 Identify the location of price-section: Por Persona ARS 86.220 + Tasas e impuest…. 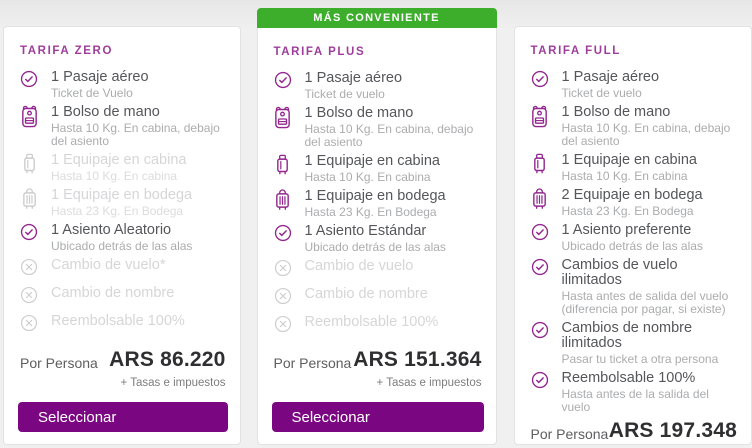
(123, 368).